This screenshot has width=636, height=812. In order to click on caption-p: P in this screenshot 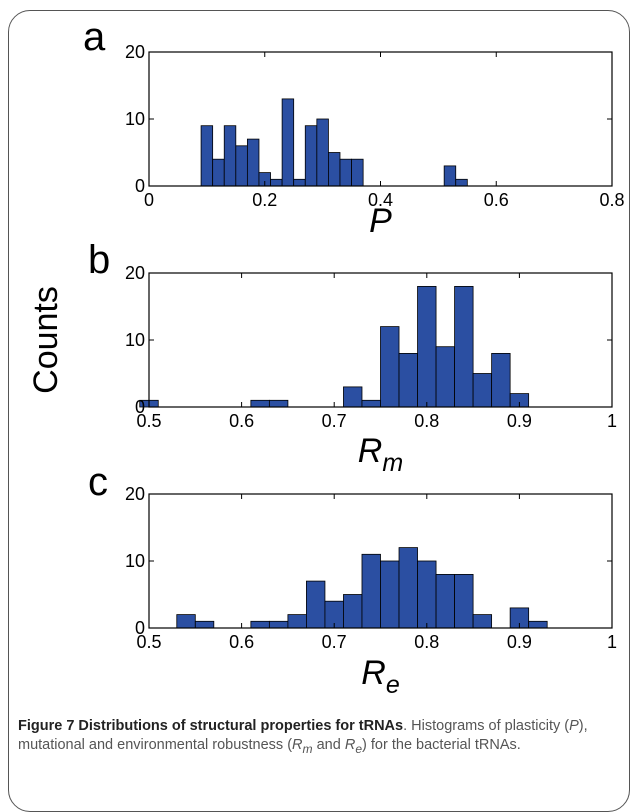, I will do `click(574, 726)`.